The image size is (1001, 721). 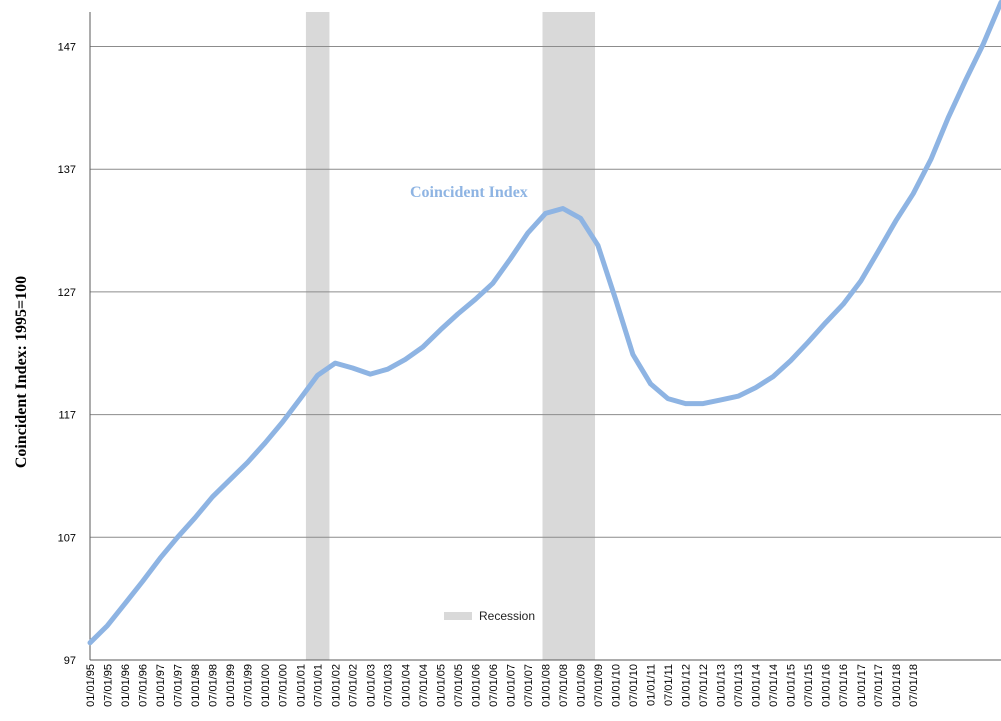 I want to click on x-tick-label: 01/01/13, so click(x=722, y=685).